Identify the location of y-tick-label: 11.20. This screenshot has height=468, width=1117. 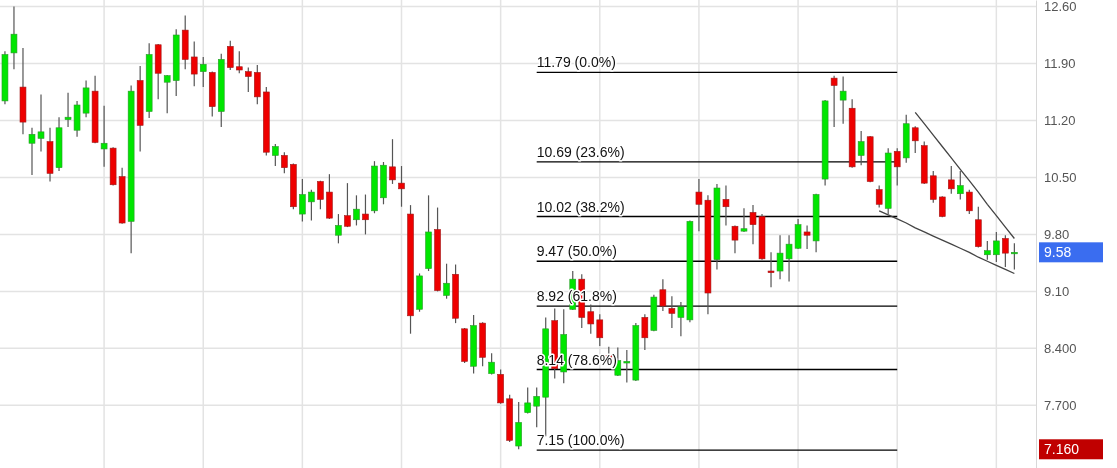
(1060, 121).